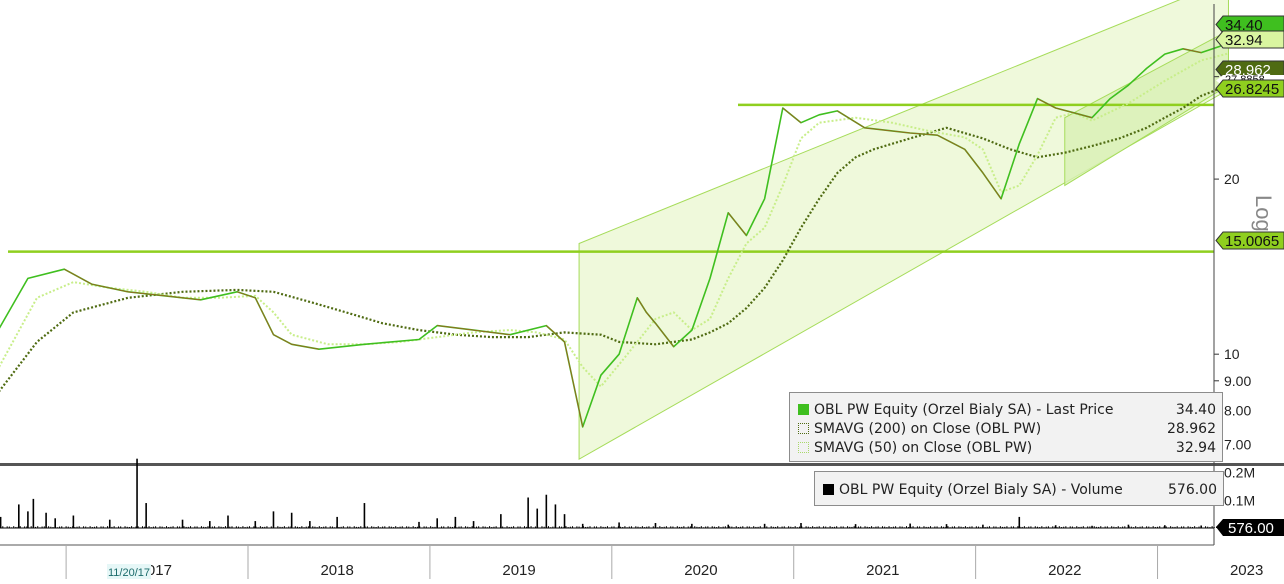 This screenshot has width=1284, height=584. I want to click on y-tick-label: 9.00, so click(1237, 381).